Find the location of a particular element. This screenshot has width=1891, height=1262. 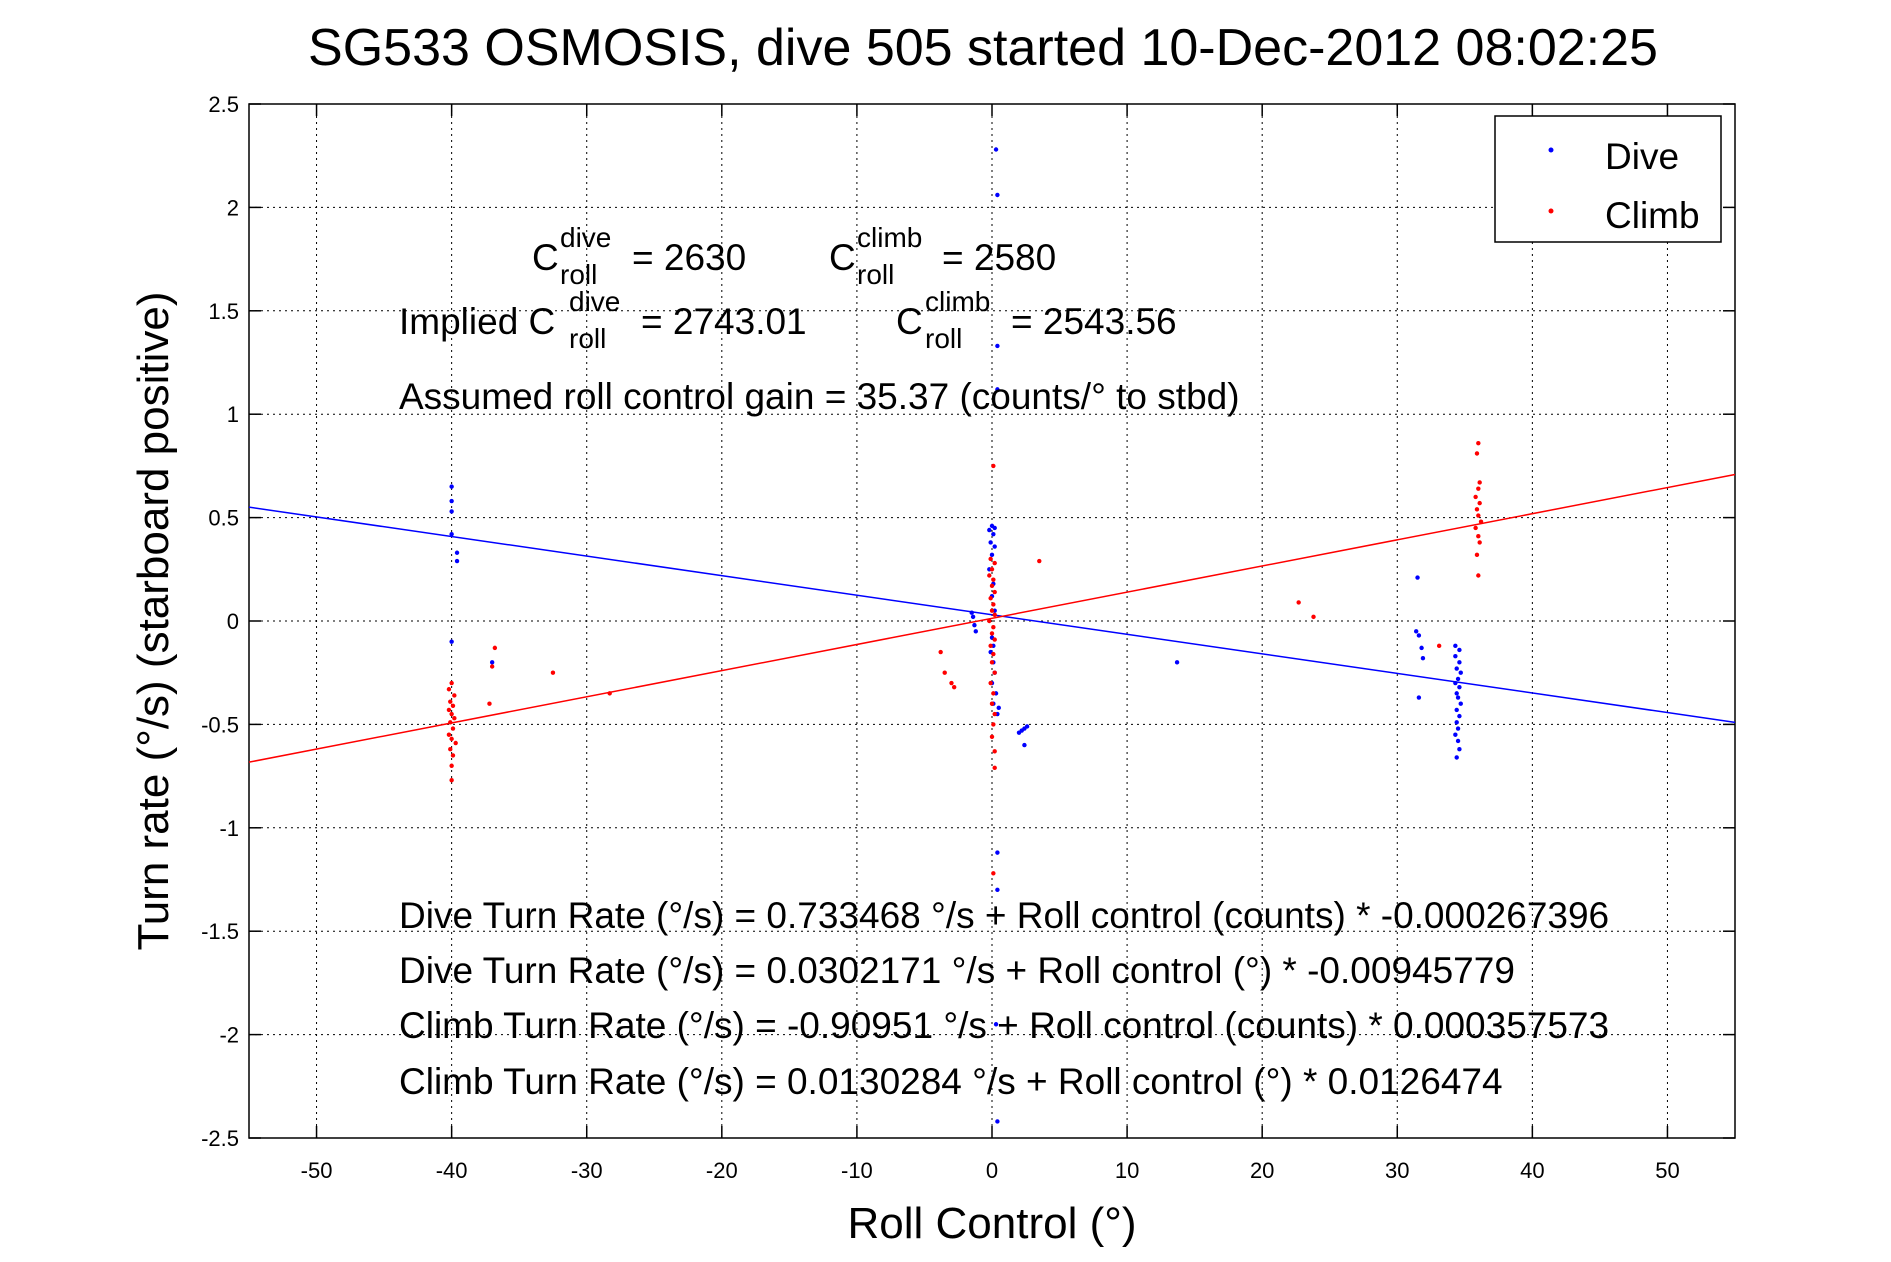

x-tick-label: 0 is located at coordinates (992, 1170).